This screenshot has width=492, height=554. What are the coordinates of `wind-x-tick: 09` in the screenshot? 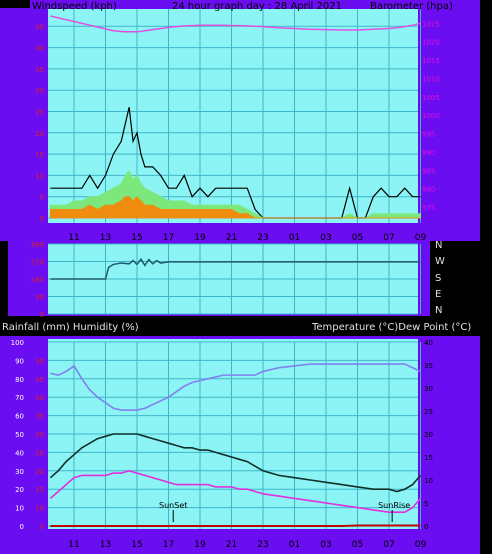 It's located at (421, 238).